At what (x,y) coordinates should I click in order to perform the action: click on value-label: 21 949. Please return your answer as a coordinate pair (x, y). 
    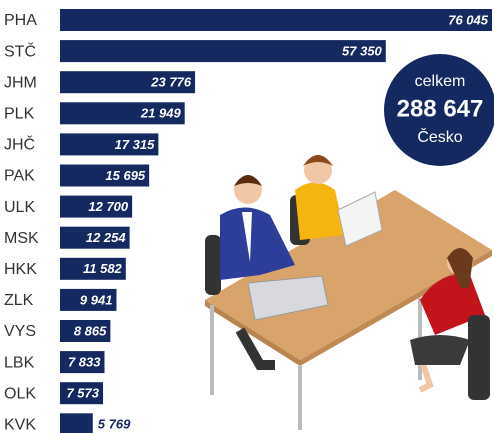
    Looking at the image, I should click on (161, 113).